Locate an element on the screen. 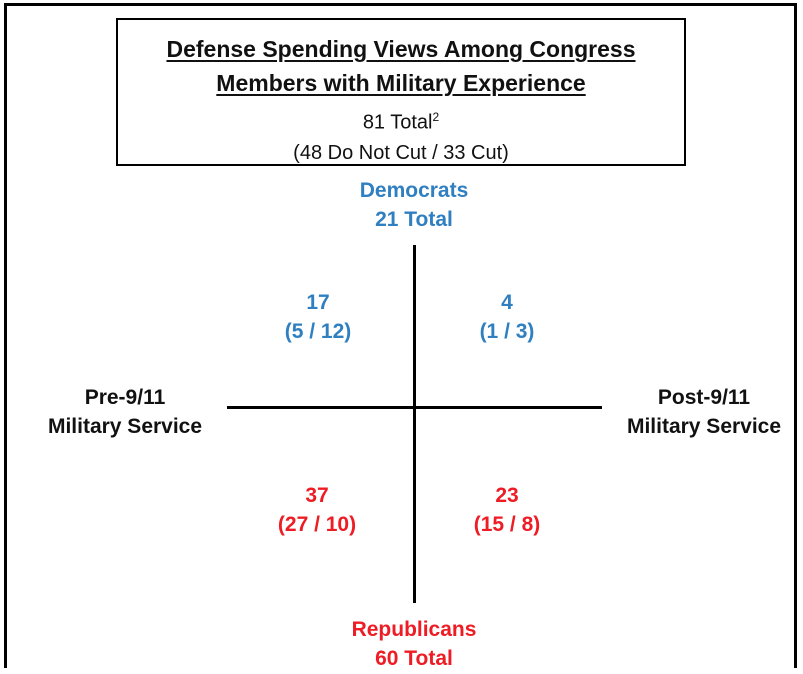 Image resolution: width=803 pixels, height=674 pixels. democrats-label: Democrats 21 Total is located at coordinates (414, 205).